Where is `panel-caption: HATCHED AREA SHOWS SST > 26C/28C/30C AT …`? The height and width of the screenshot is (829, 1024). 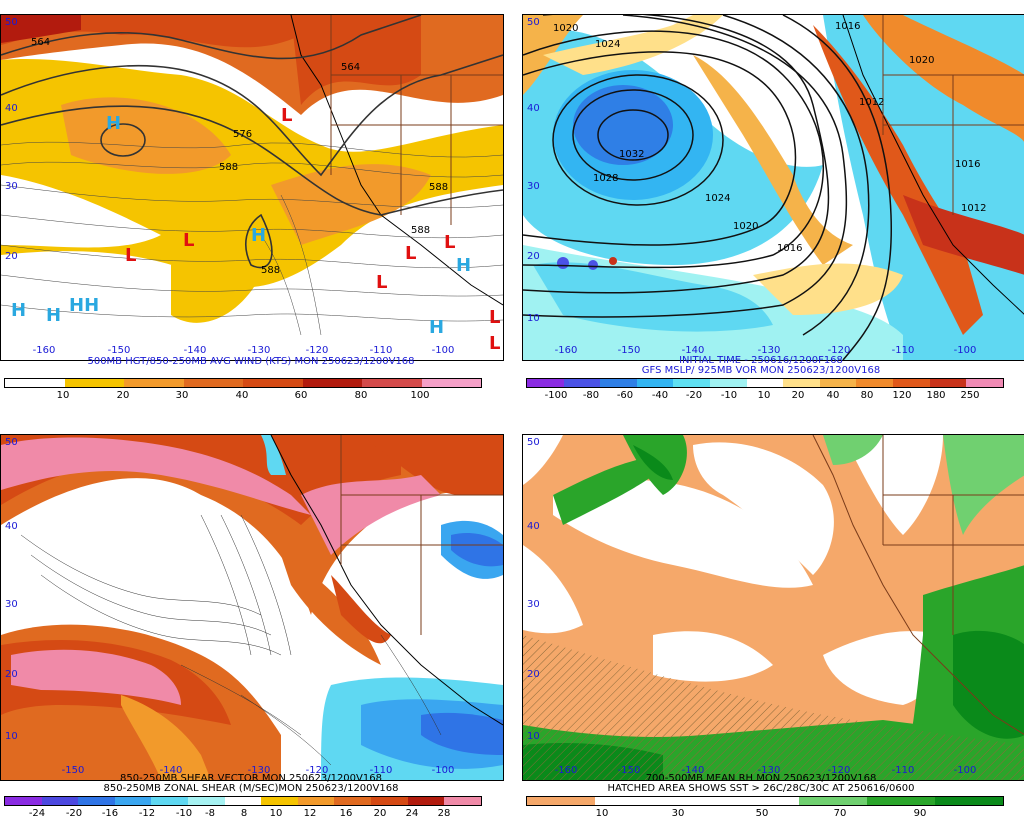
panel-caption: HATCHED AREA SHOWS SST > 26C/28C/30C AT … is located at coordinates (761, 788).